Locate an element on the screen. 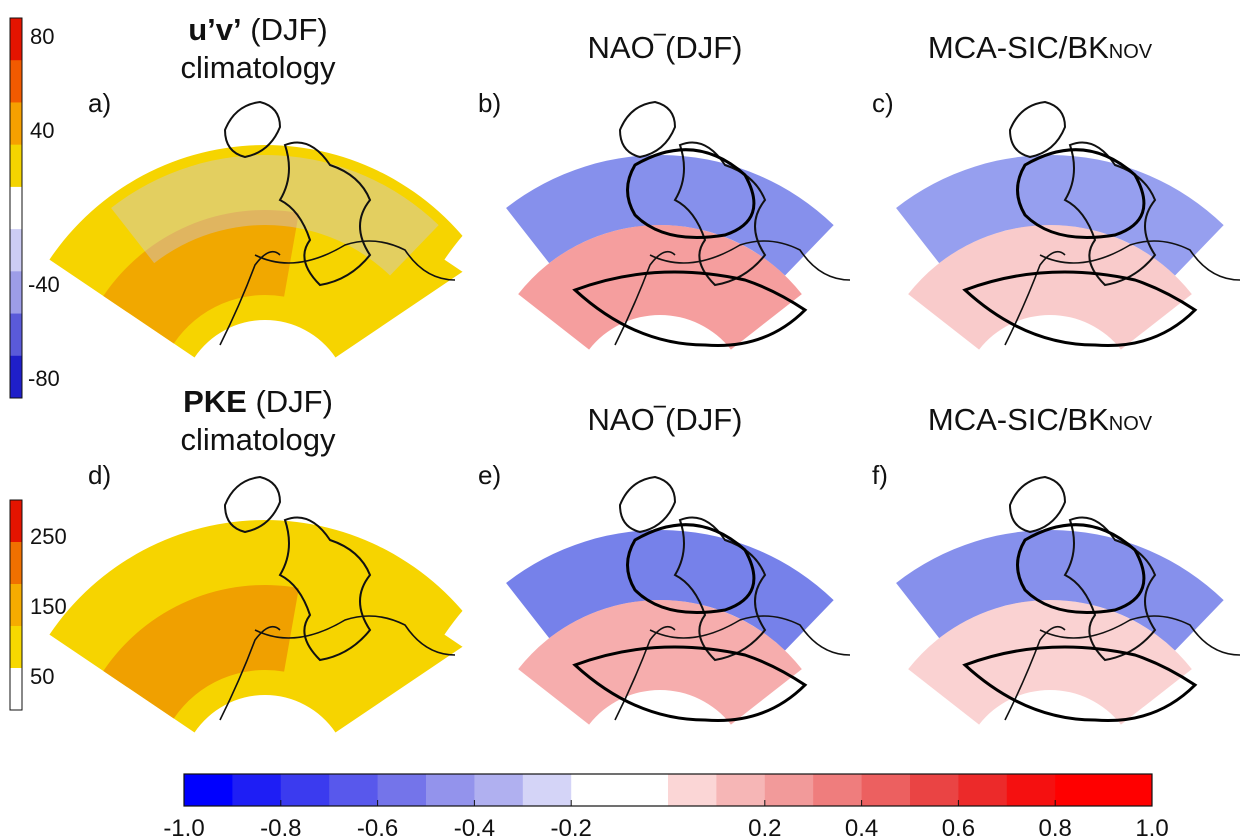  map-panel-c is located at coordinates (1040, 229).